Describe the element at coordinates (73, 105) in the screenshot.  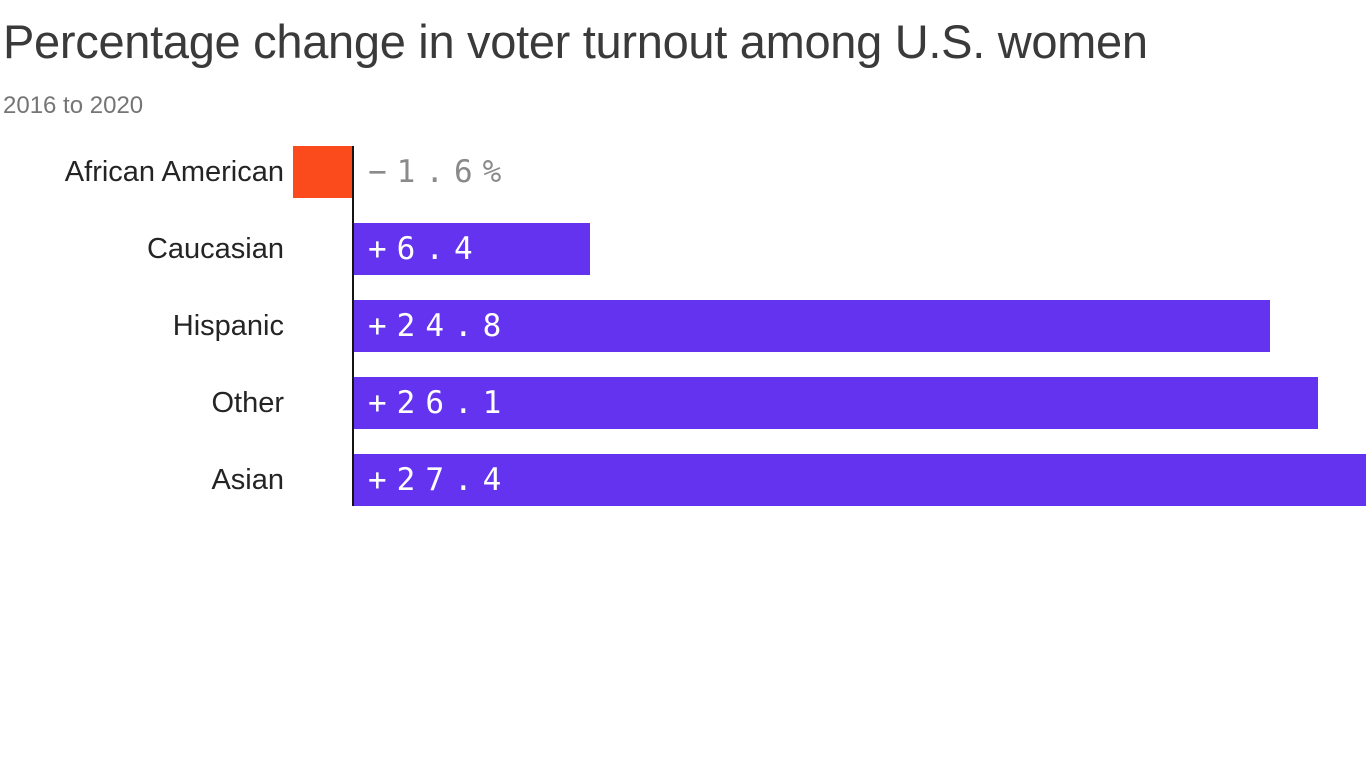
I see `chart-subtitle: 2016 to 2020` at that location.